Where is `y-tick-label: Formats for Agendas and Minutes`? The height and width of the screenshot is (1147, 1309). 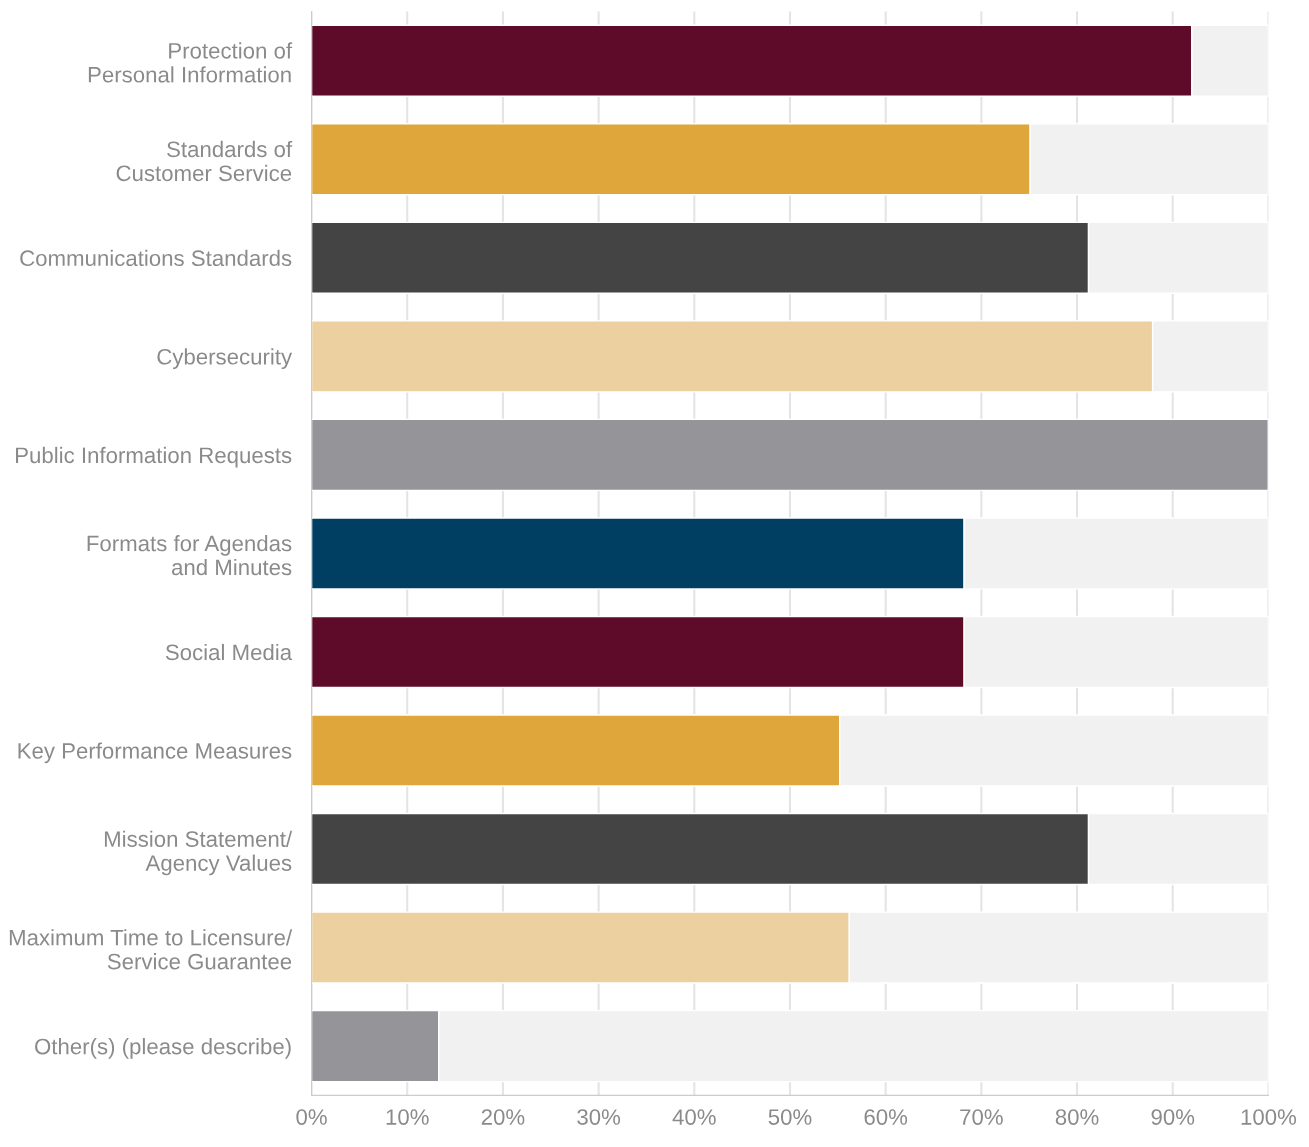
y-tick-label: Formats for Agendas and Minutes is located at coordinates (189, 555).